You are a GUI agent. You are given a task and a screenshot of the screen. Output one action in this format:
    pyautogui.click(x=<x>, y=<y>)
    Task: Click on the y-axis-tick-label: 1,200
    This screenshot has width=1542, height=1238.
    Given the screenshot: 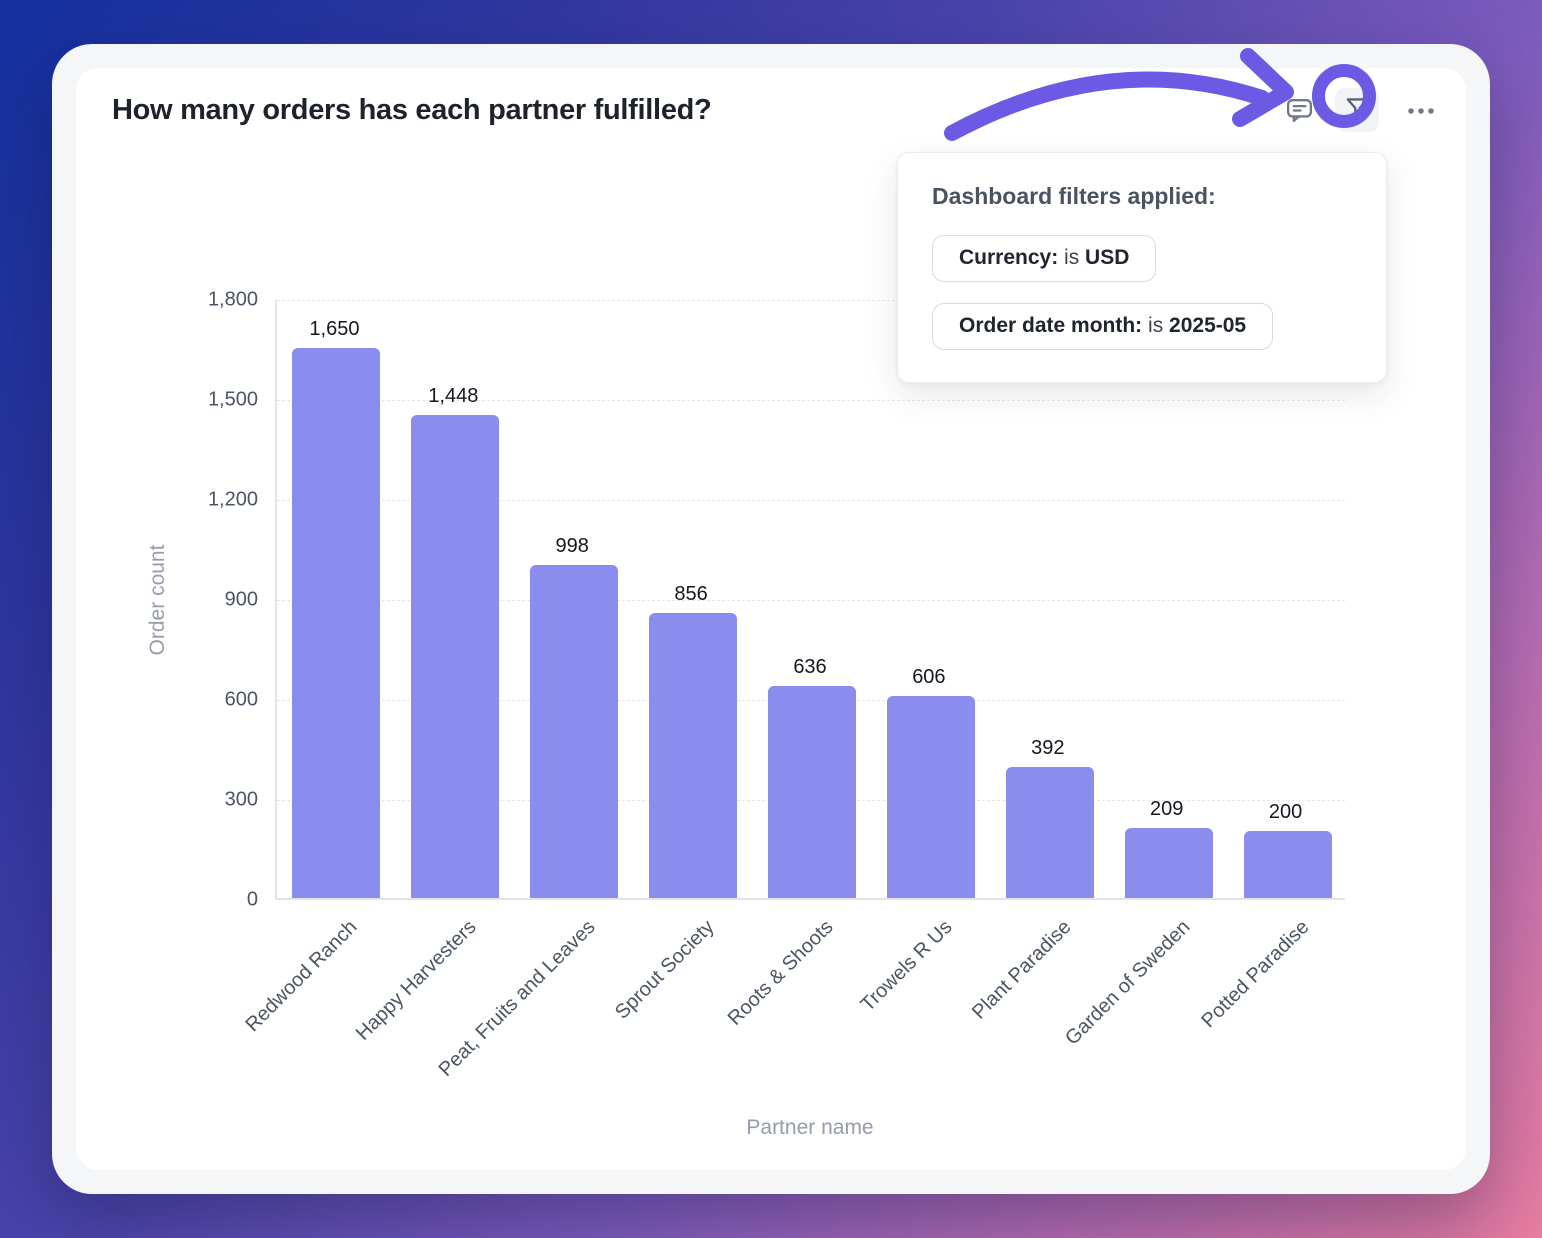 What is the action you would take?
    pyautogui.click(x=232, y=499)
    